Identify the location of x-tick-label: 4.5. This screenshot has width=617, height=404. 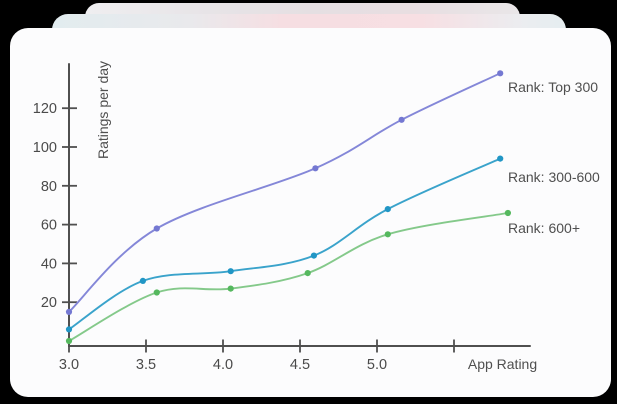
(300, 365).